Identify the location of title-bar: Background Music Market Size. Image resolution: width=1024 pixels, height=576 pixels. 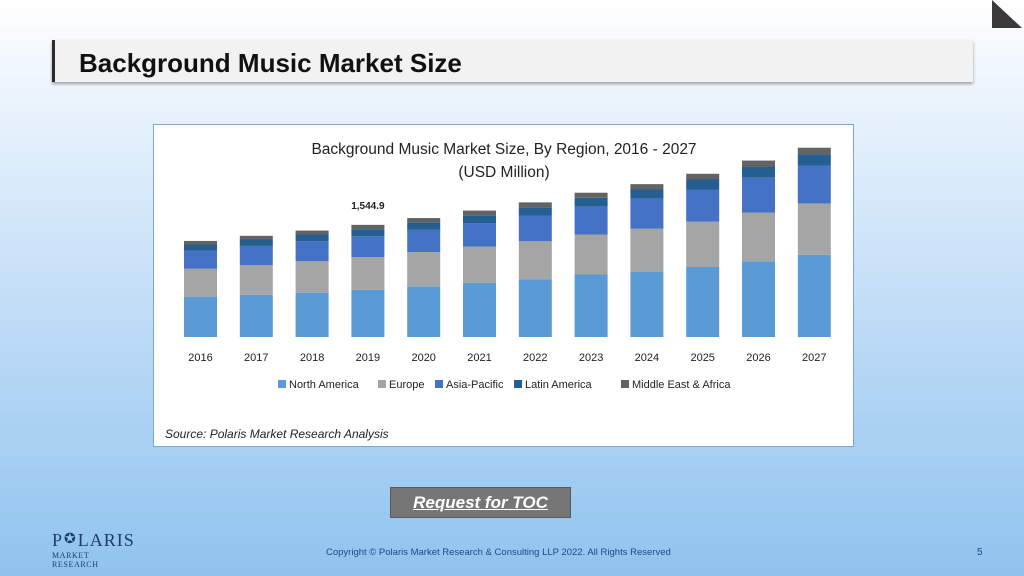
(512, 61).